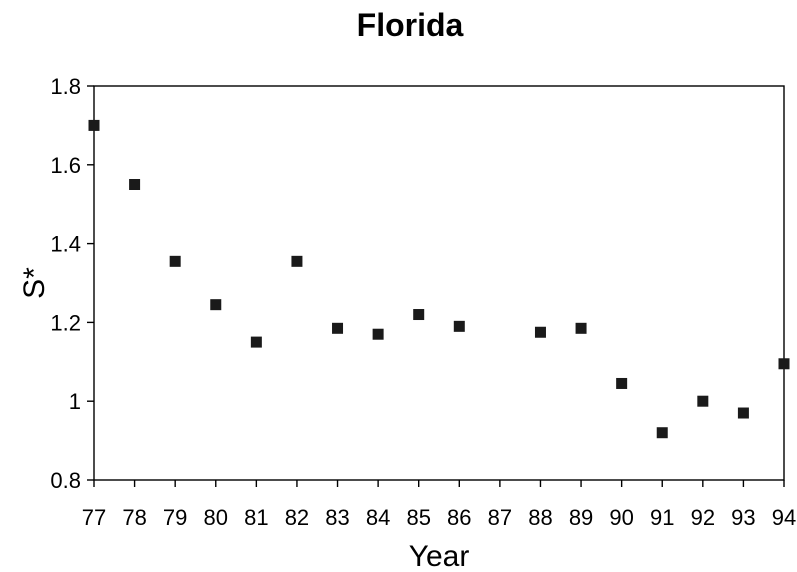 Image resolution: width=797 pixels, height=572 pixels. What do you see at coordinates (410, 25) in the screenshot?
I see `chart-title: Florida` at bounding box center [410, 25].